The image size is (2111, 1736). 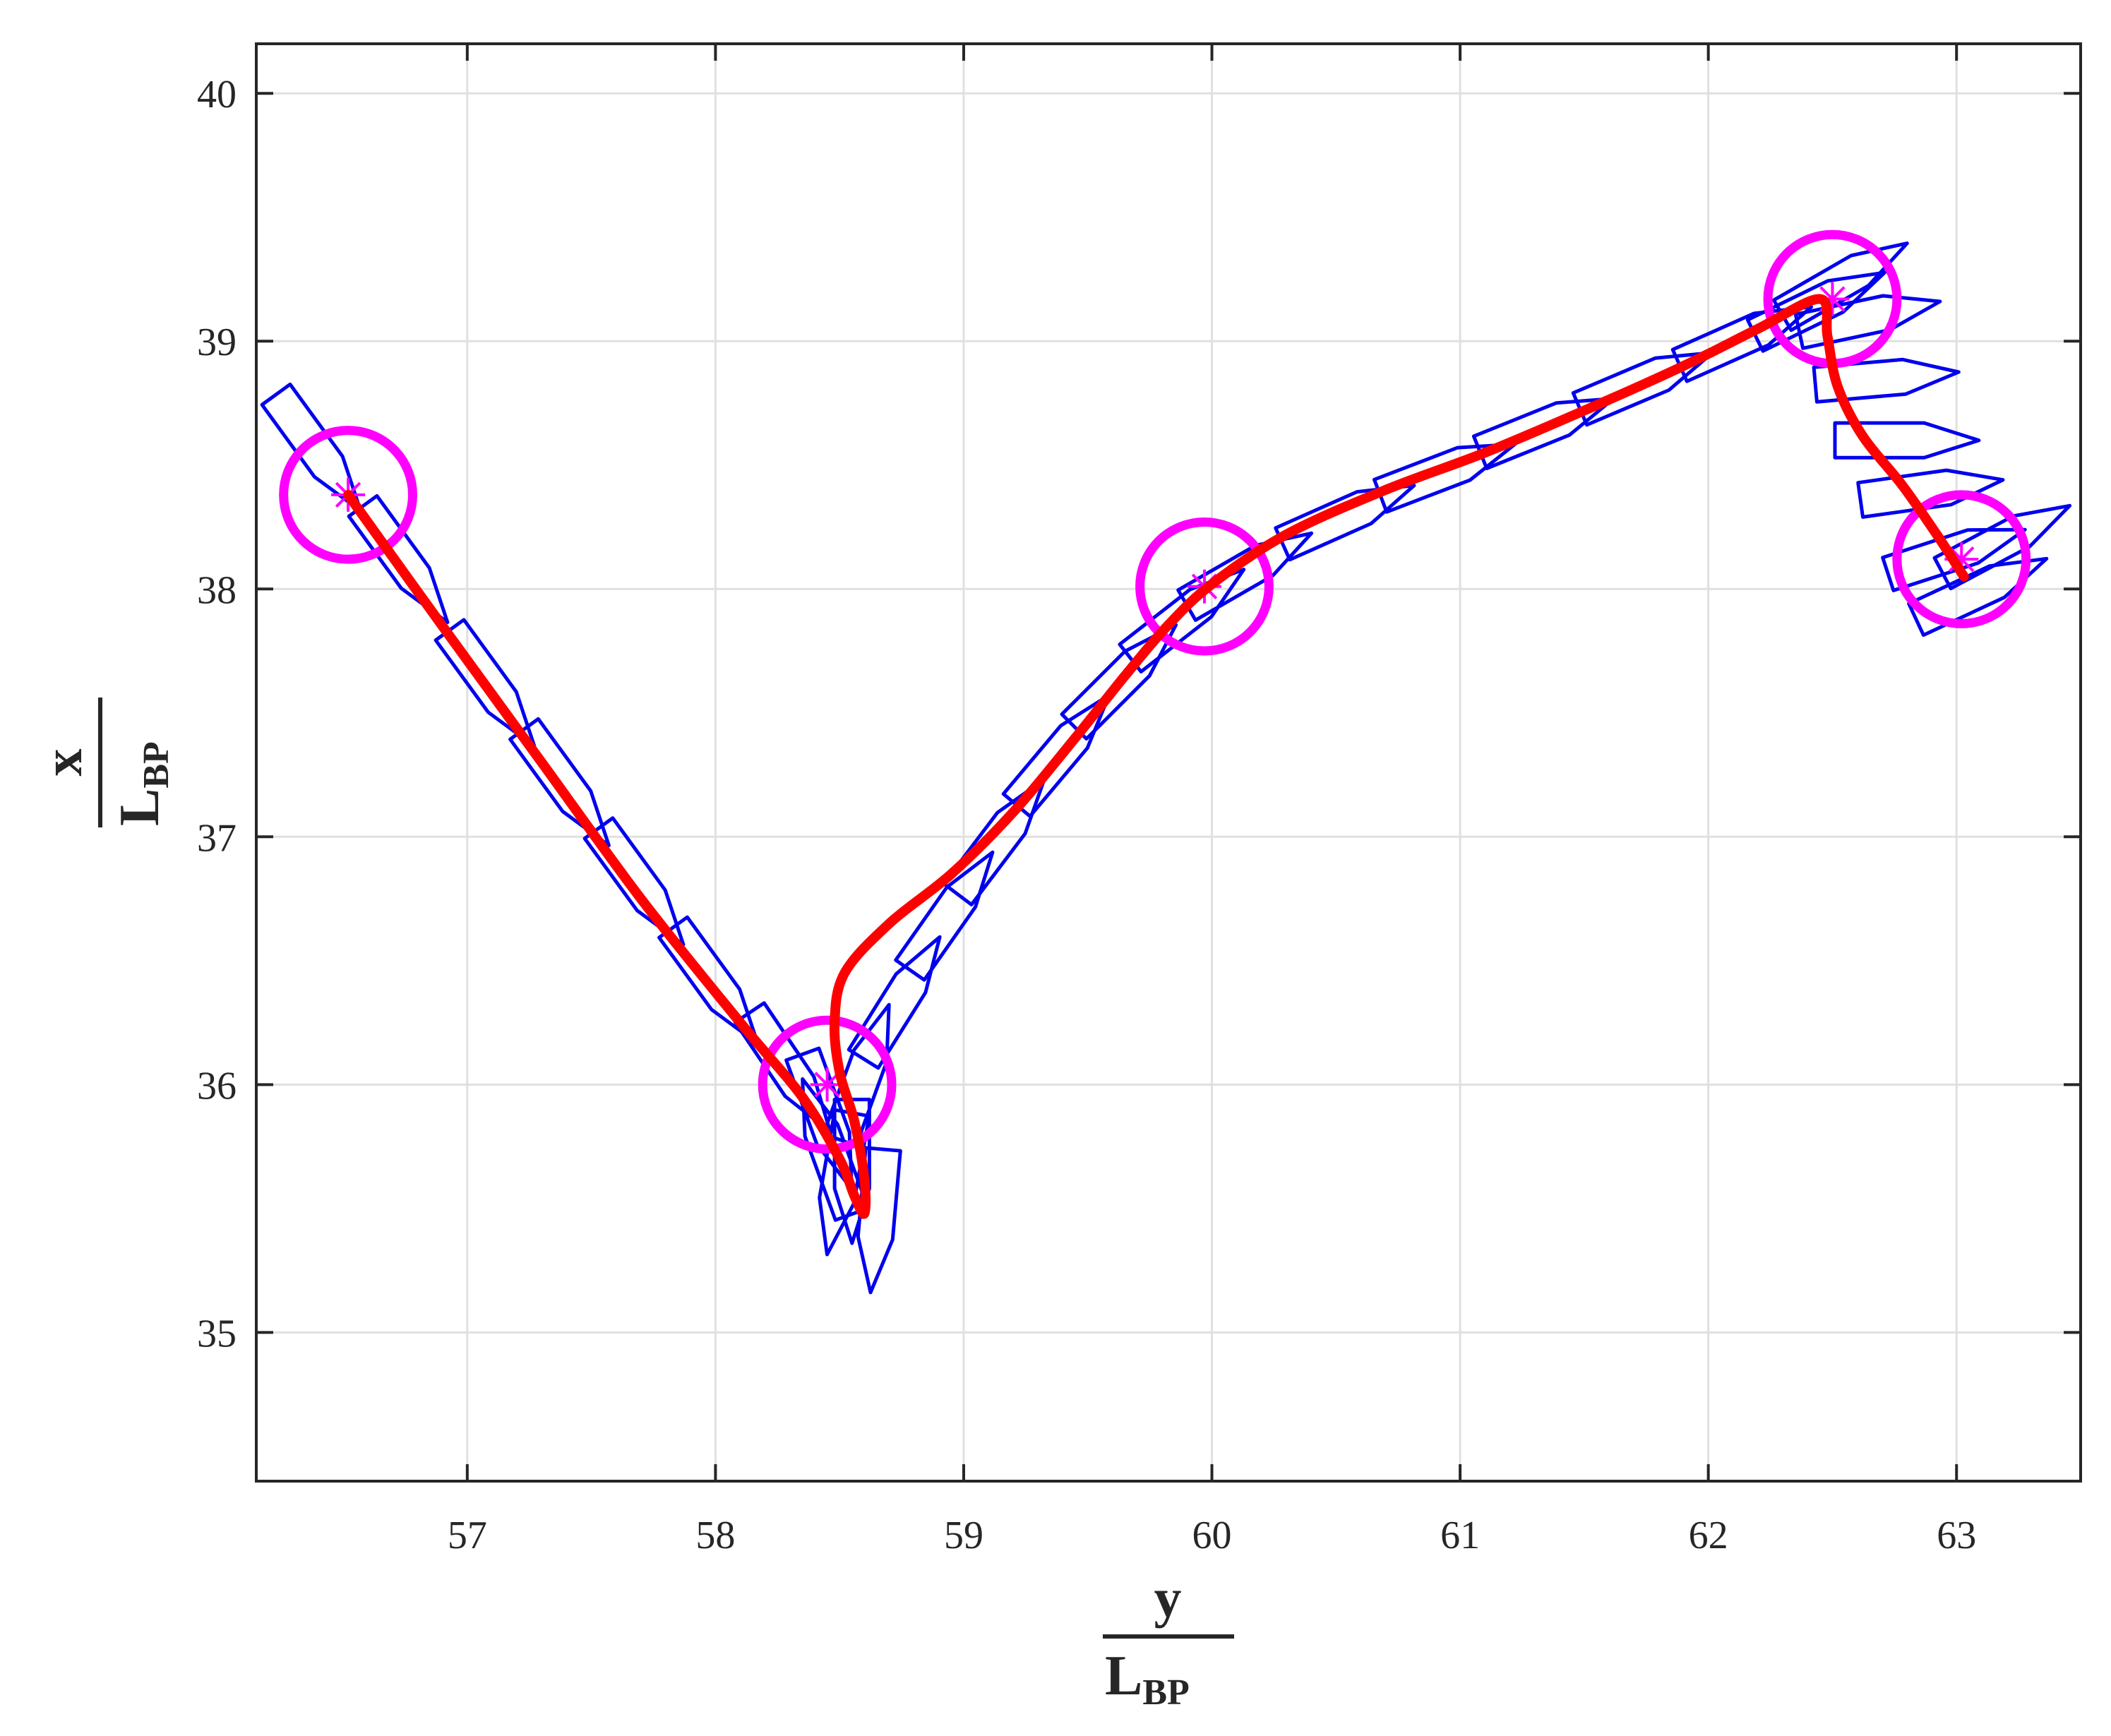 I want to click on y-tick-label: 40, so click(x=217, y=94).